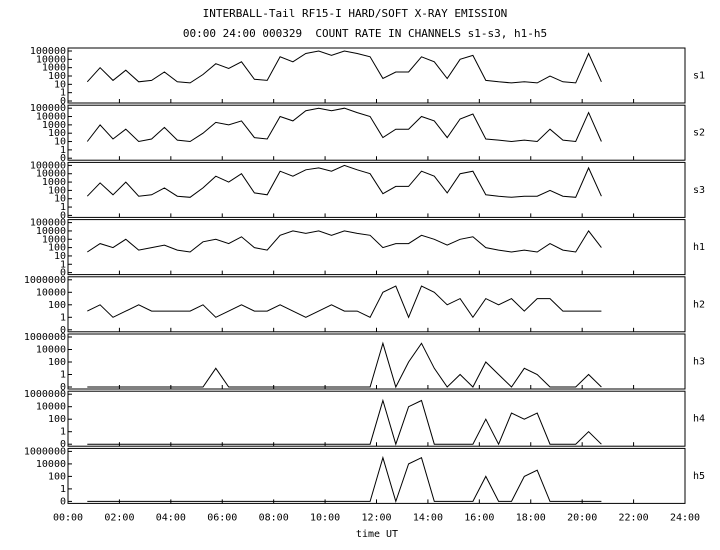  I want to click on x-tick-label: 18:00, so click(531, 517).